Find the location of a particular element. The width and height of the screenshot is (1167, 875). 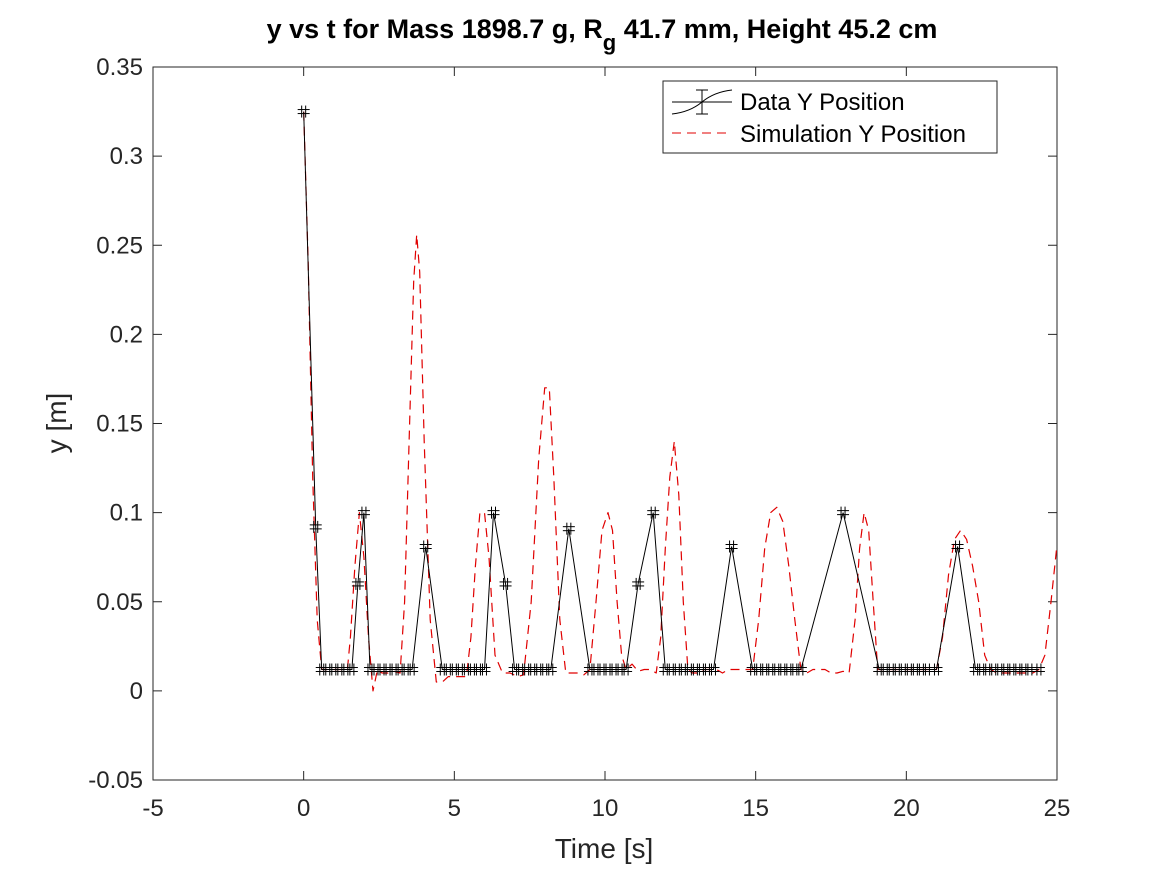

legend-label-simulation: Simulation Y Position is located at coordinates (853, 134).